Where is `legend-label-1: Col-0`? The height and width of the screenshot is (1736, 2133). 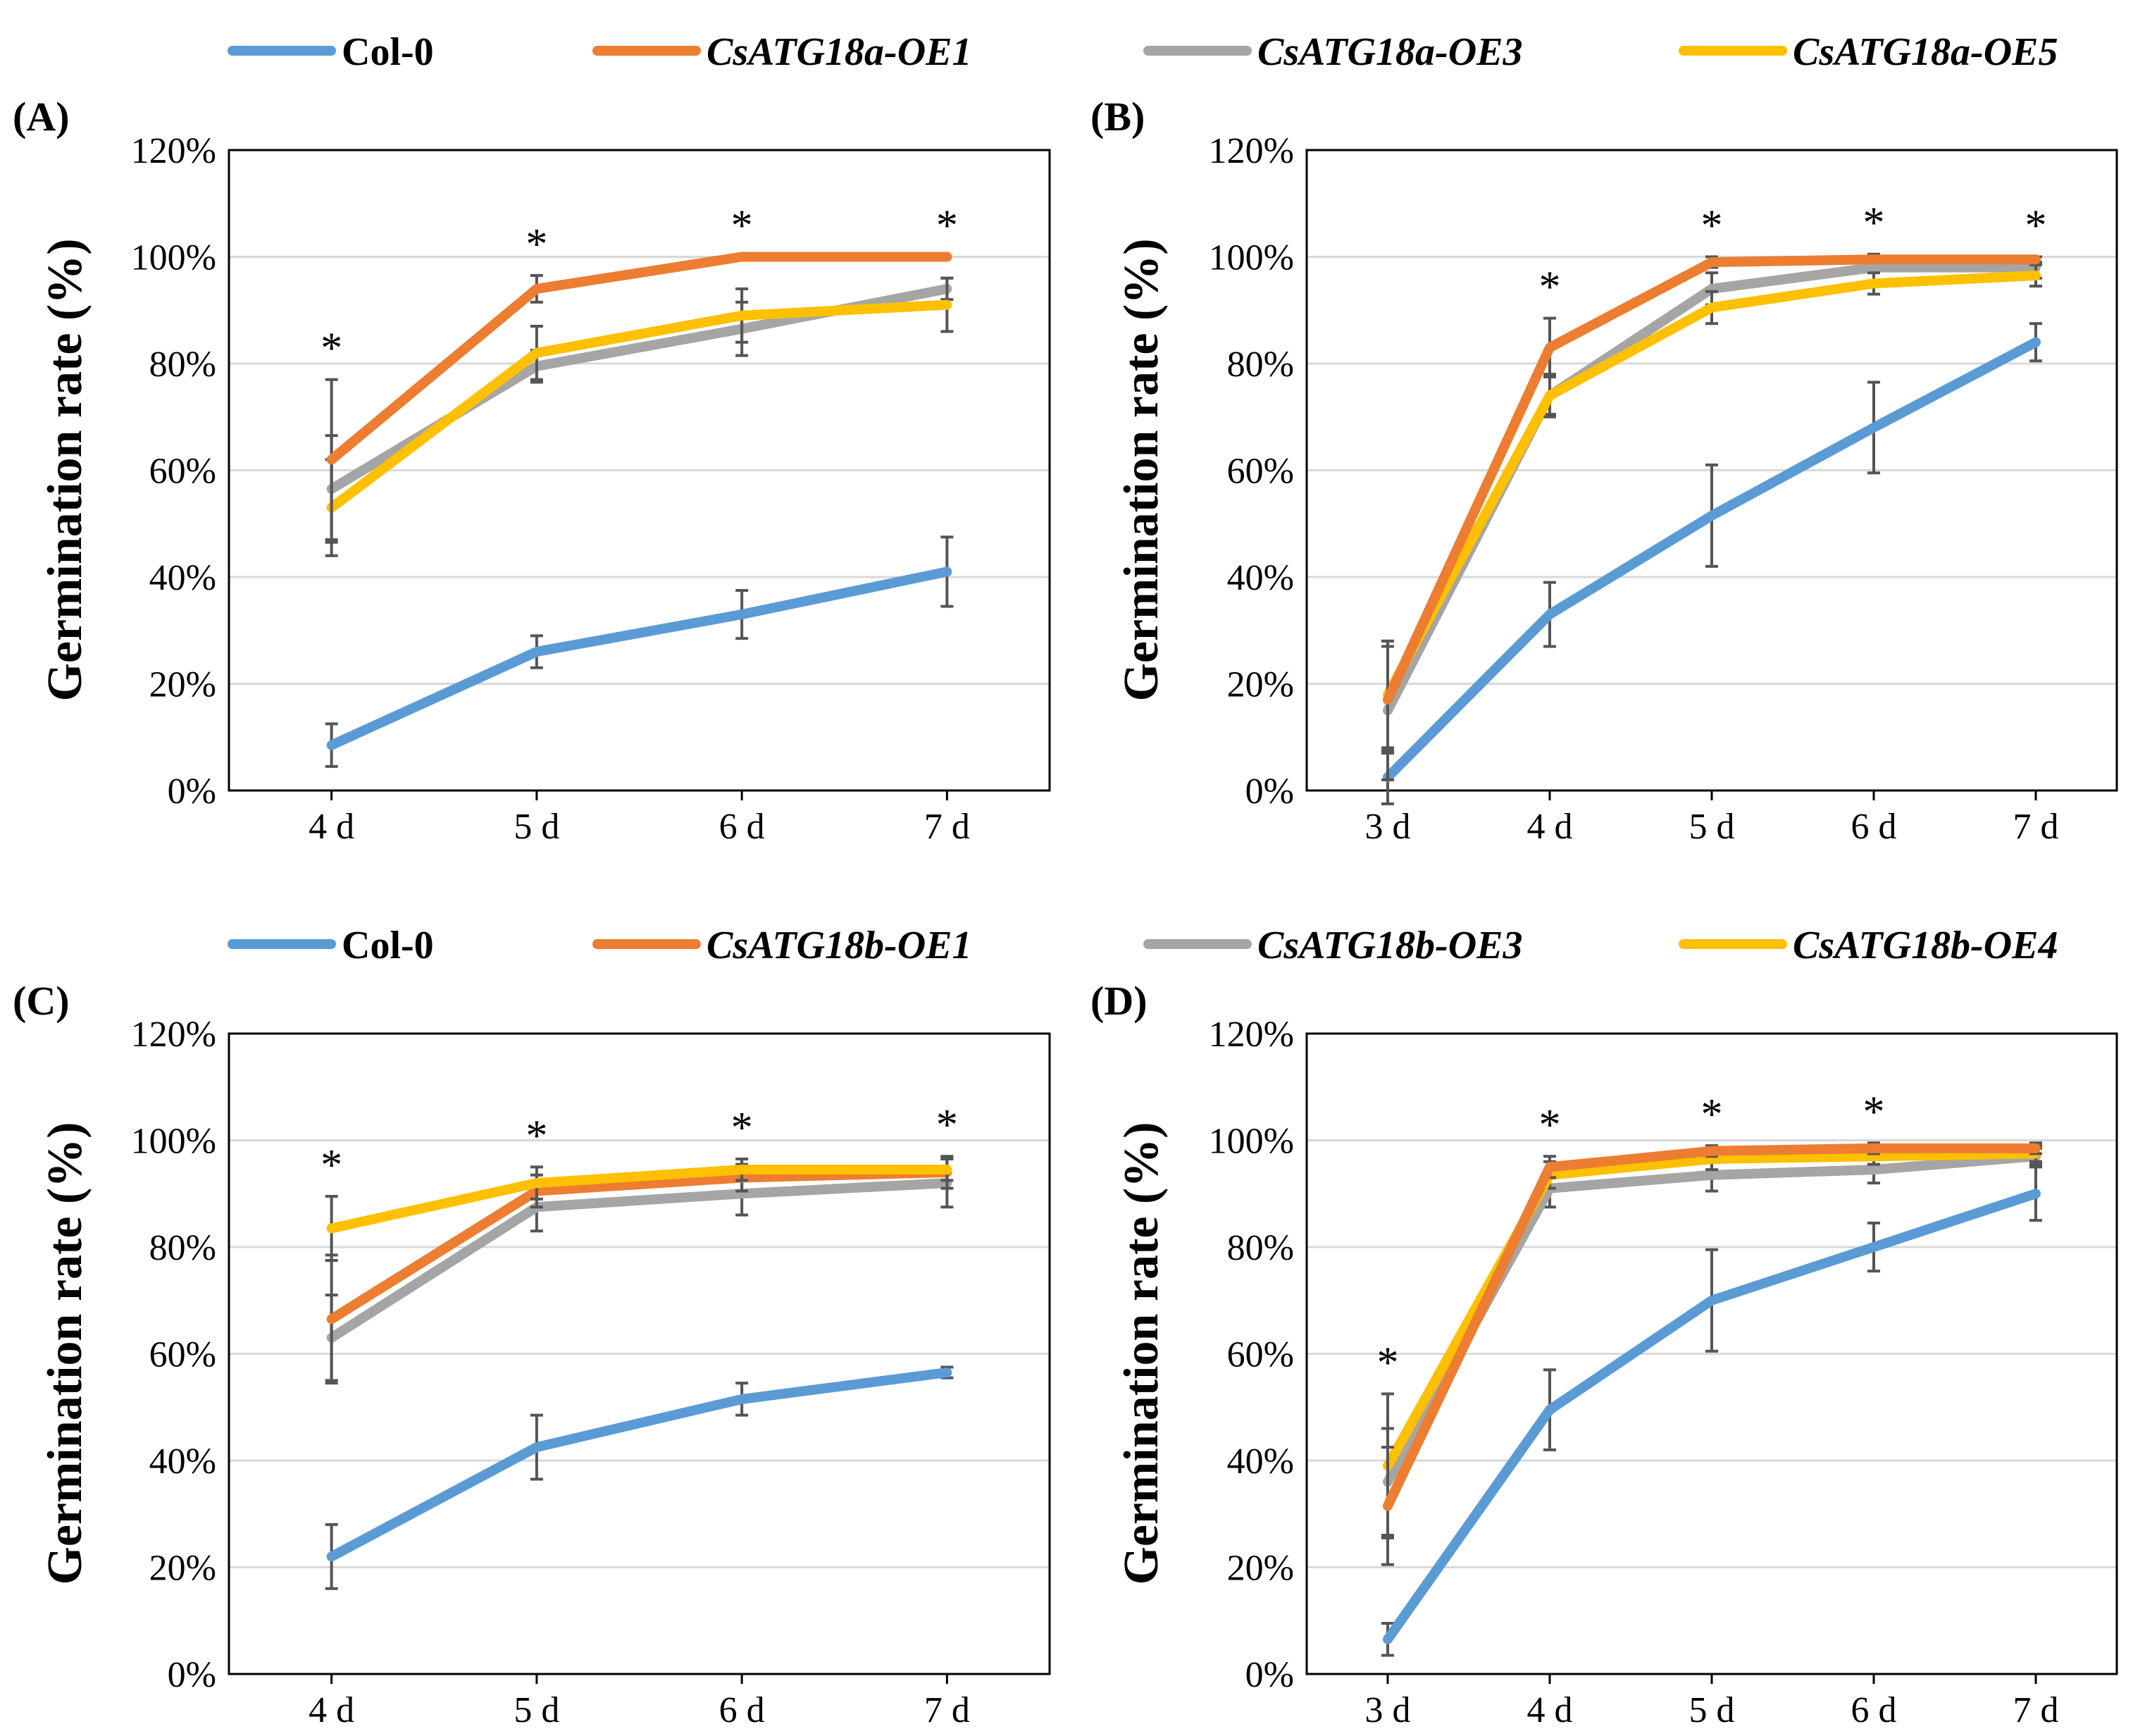
legend-label-1: Col-0 is located at coordinates (388, 52).